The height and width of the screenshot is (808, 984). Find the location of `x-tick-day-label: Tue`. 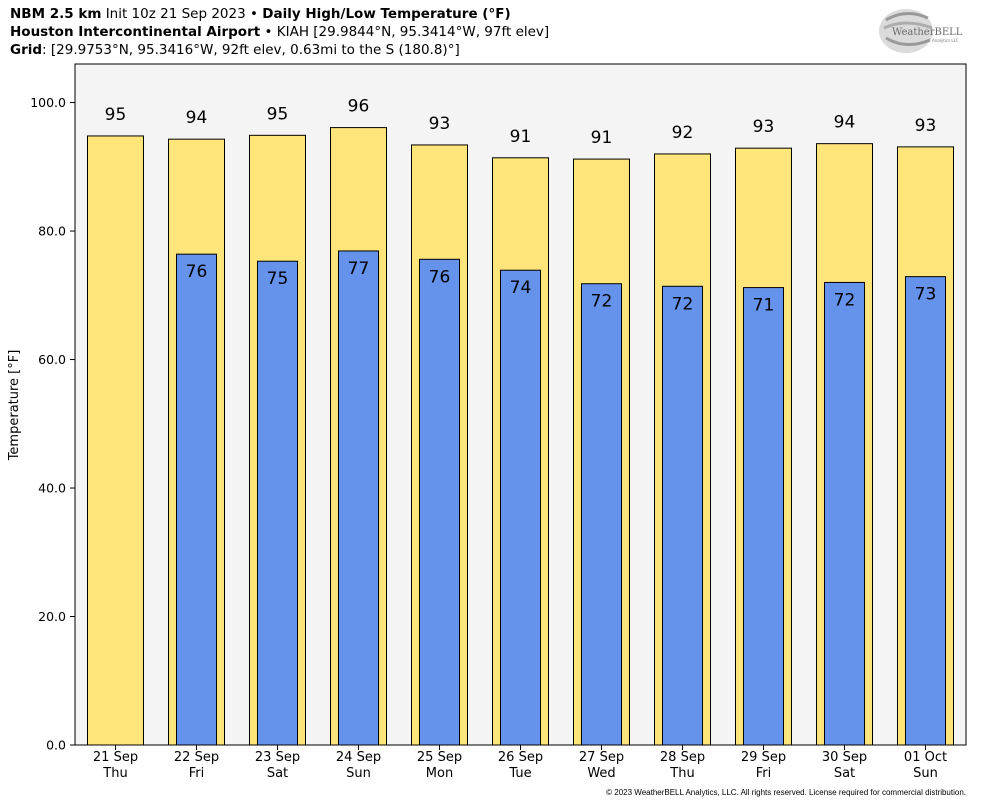

x-tick-day-label: Tue is located at coordinates (519, 773).